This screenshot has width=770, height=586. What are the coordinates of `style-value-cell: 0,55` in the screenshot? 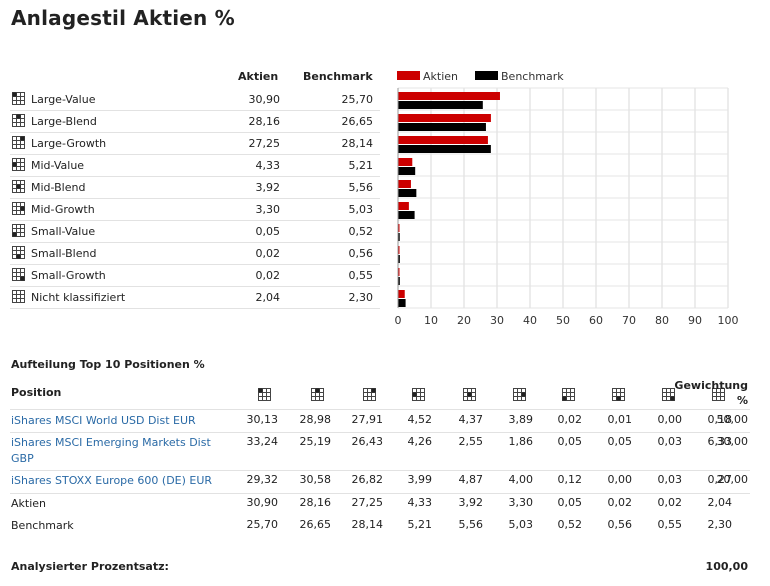 It's located at (670, 524).